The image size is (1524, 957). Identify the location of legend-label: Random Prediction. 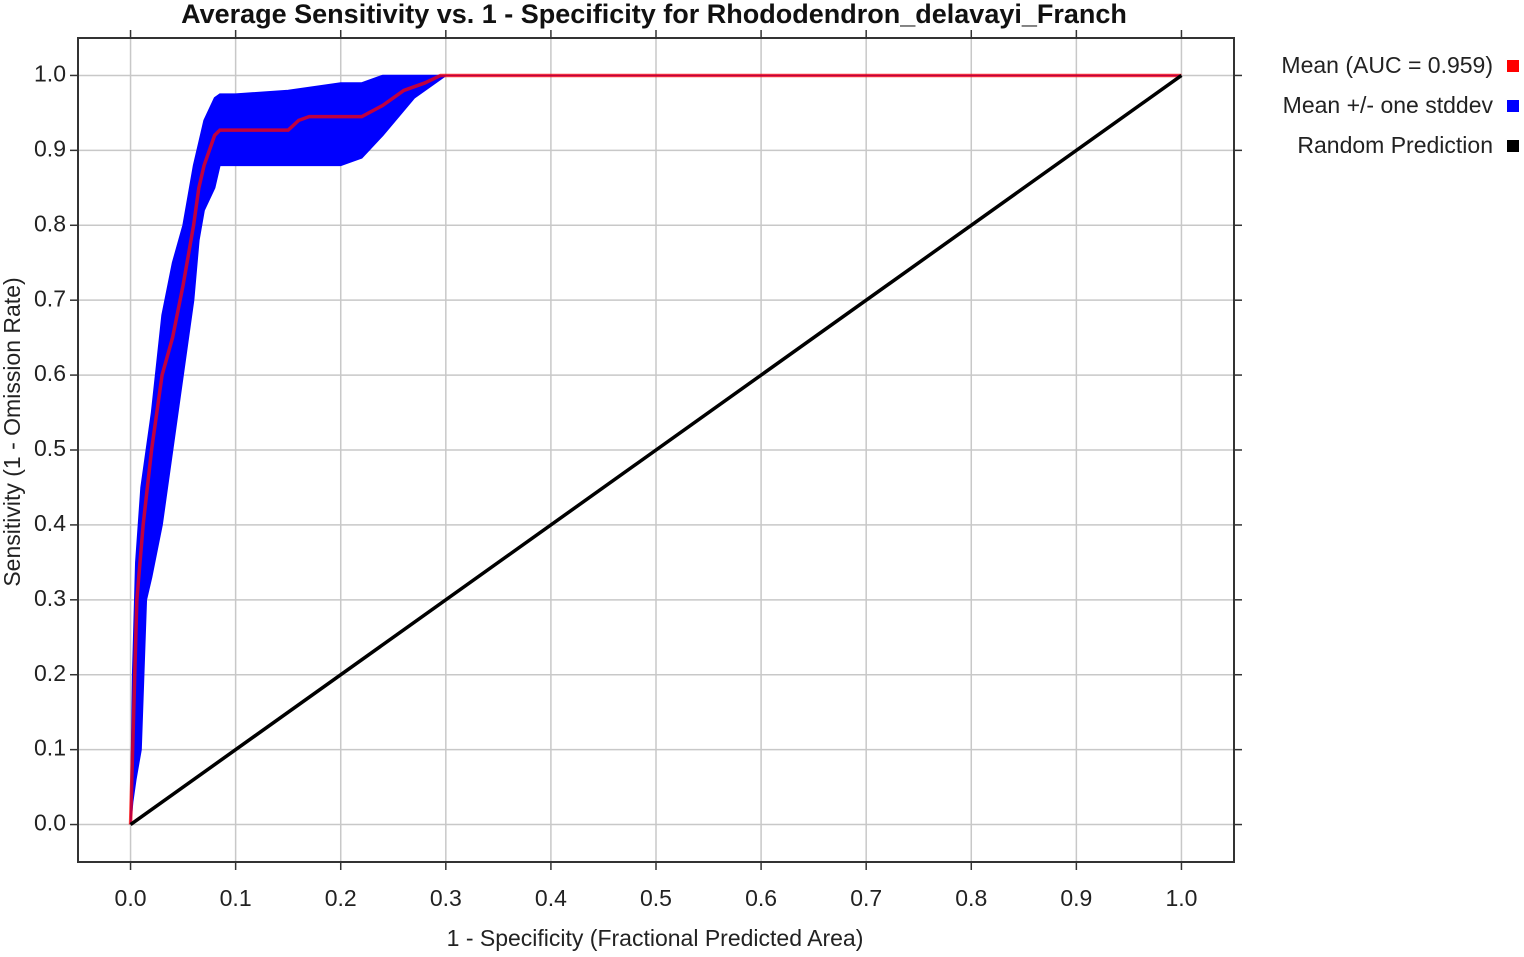
(1395, 145).